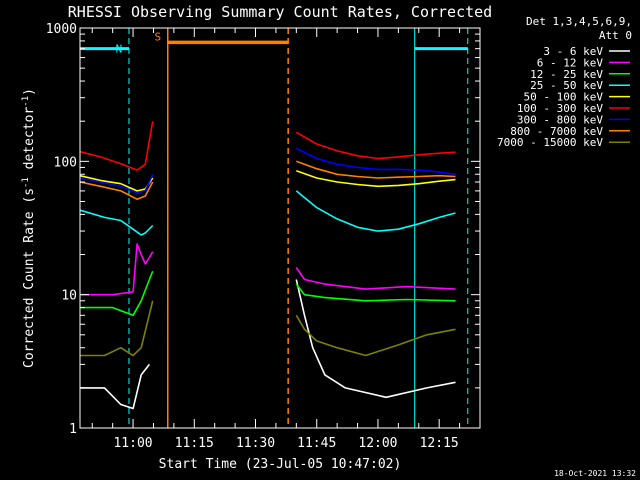 This screenshot has width=640, height=480. I want to click on legend-title: Det 1,3,4,5,6,9,, so click(579, 21).